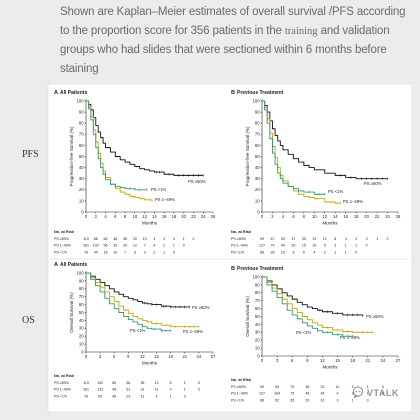 This screenshot has height=420, width=420. I want to click on panel-title: All Patients, so click(73, 265).